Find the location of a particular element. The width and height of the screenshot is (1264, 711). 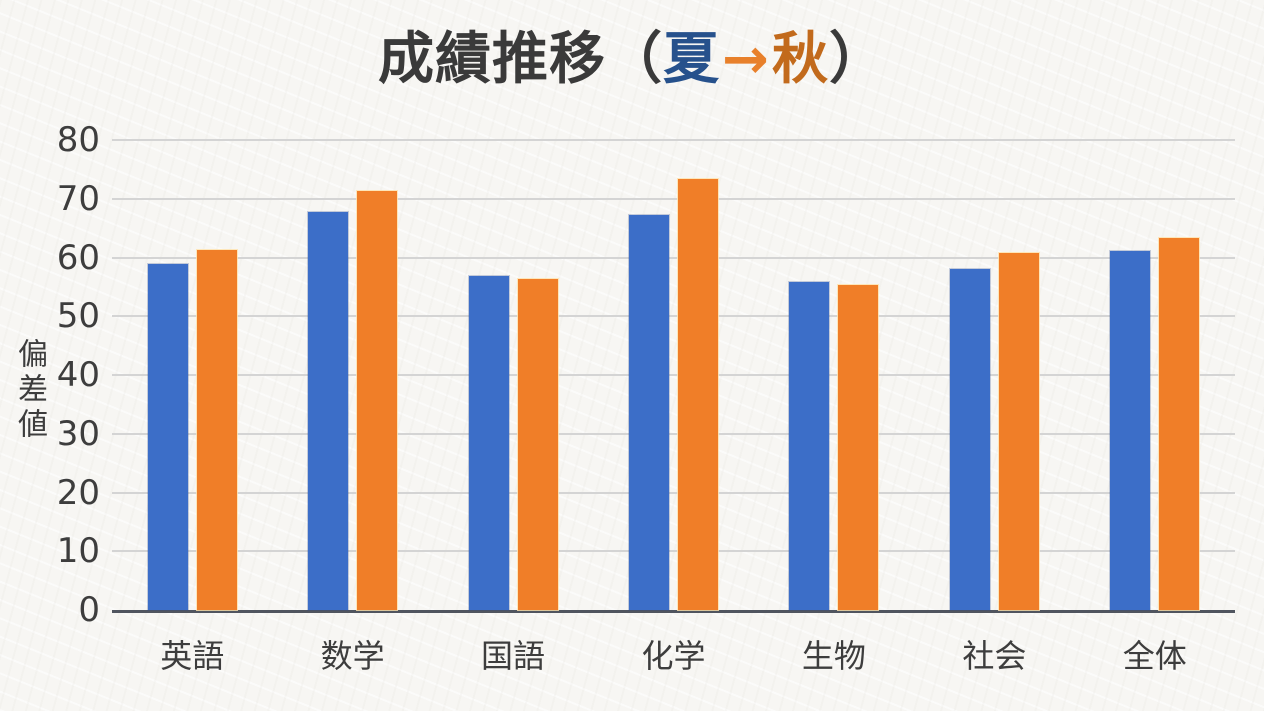

bar-series2-cat3 is located at coordinates (537, 444).